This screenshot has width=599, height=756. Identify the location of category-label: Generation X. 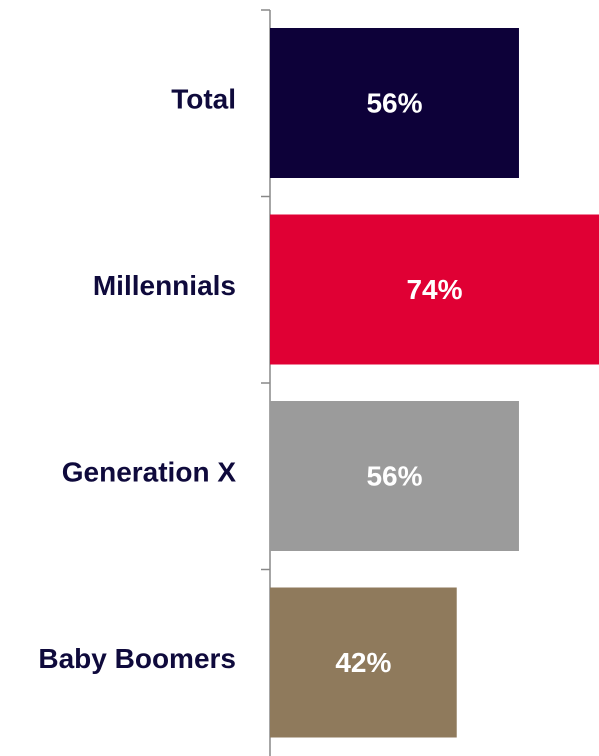
(149, 471).